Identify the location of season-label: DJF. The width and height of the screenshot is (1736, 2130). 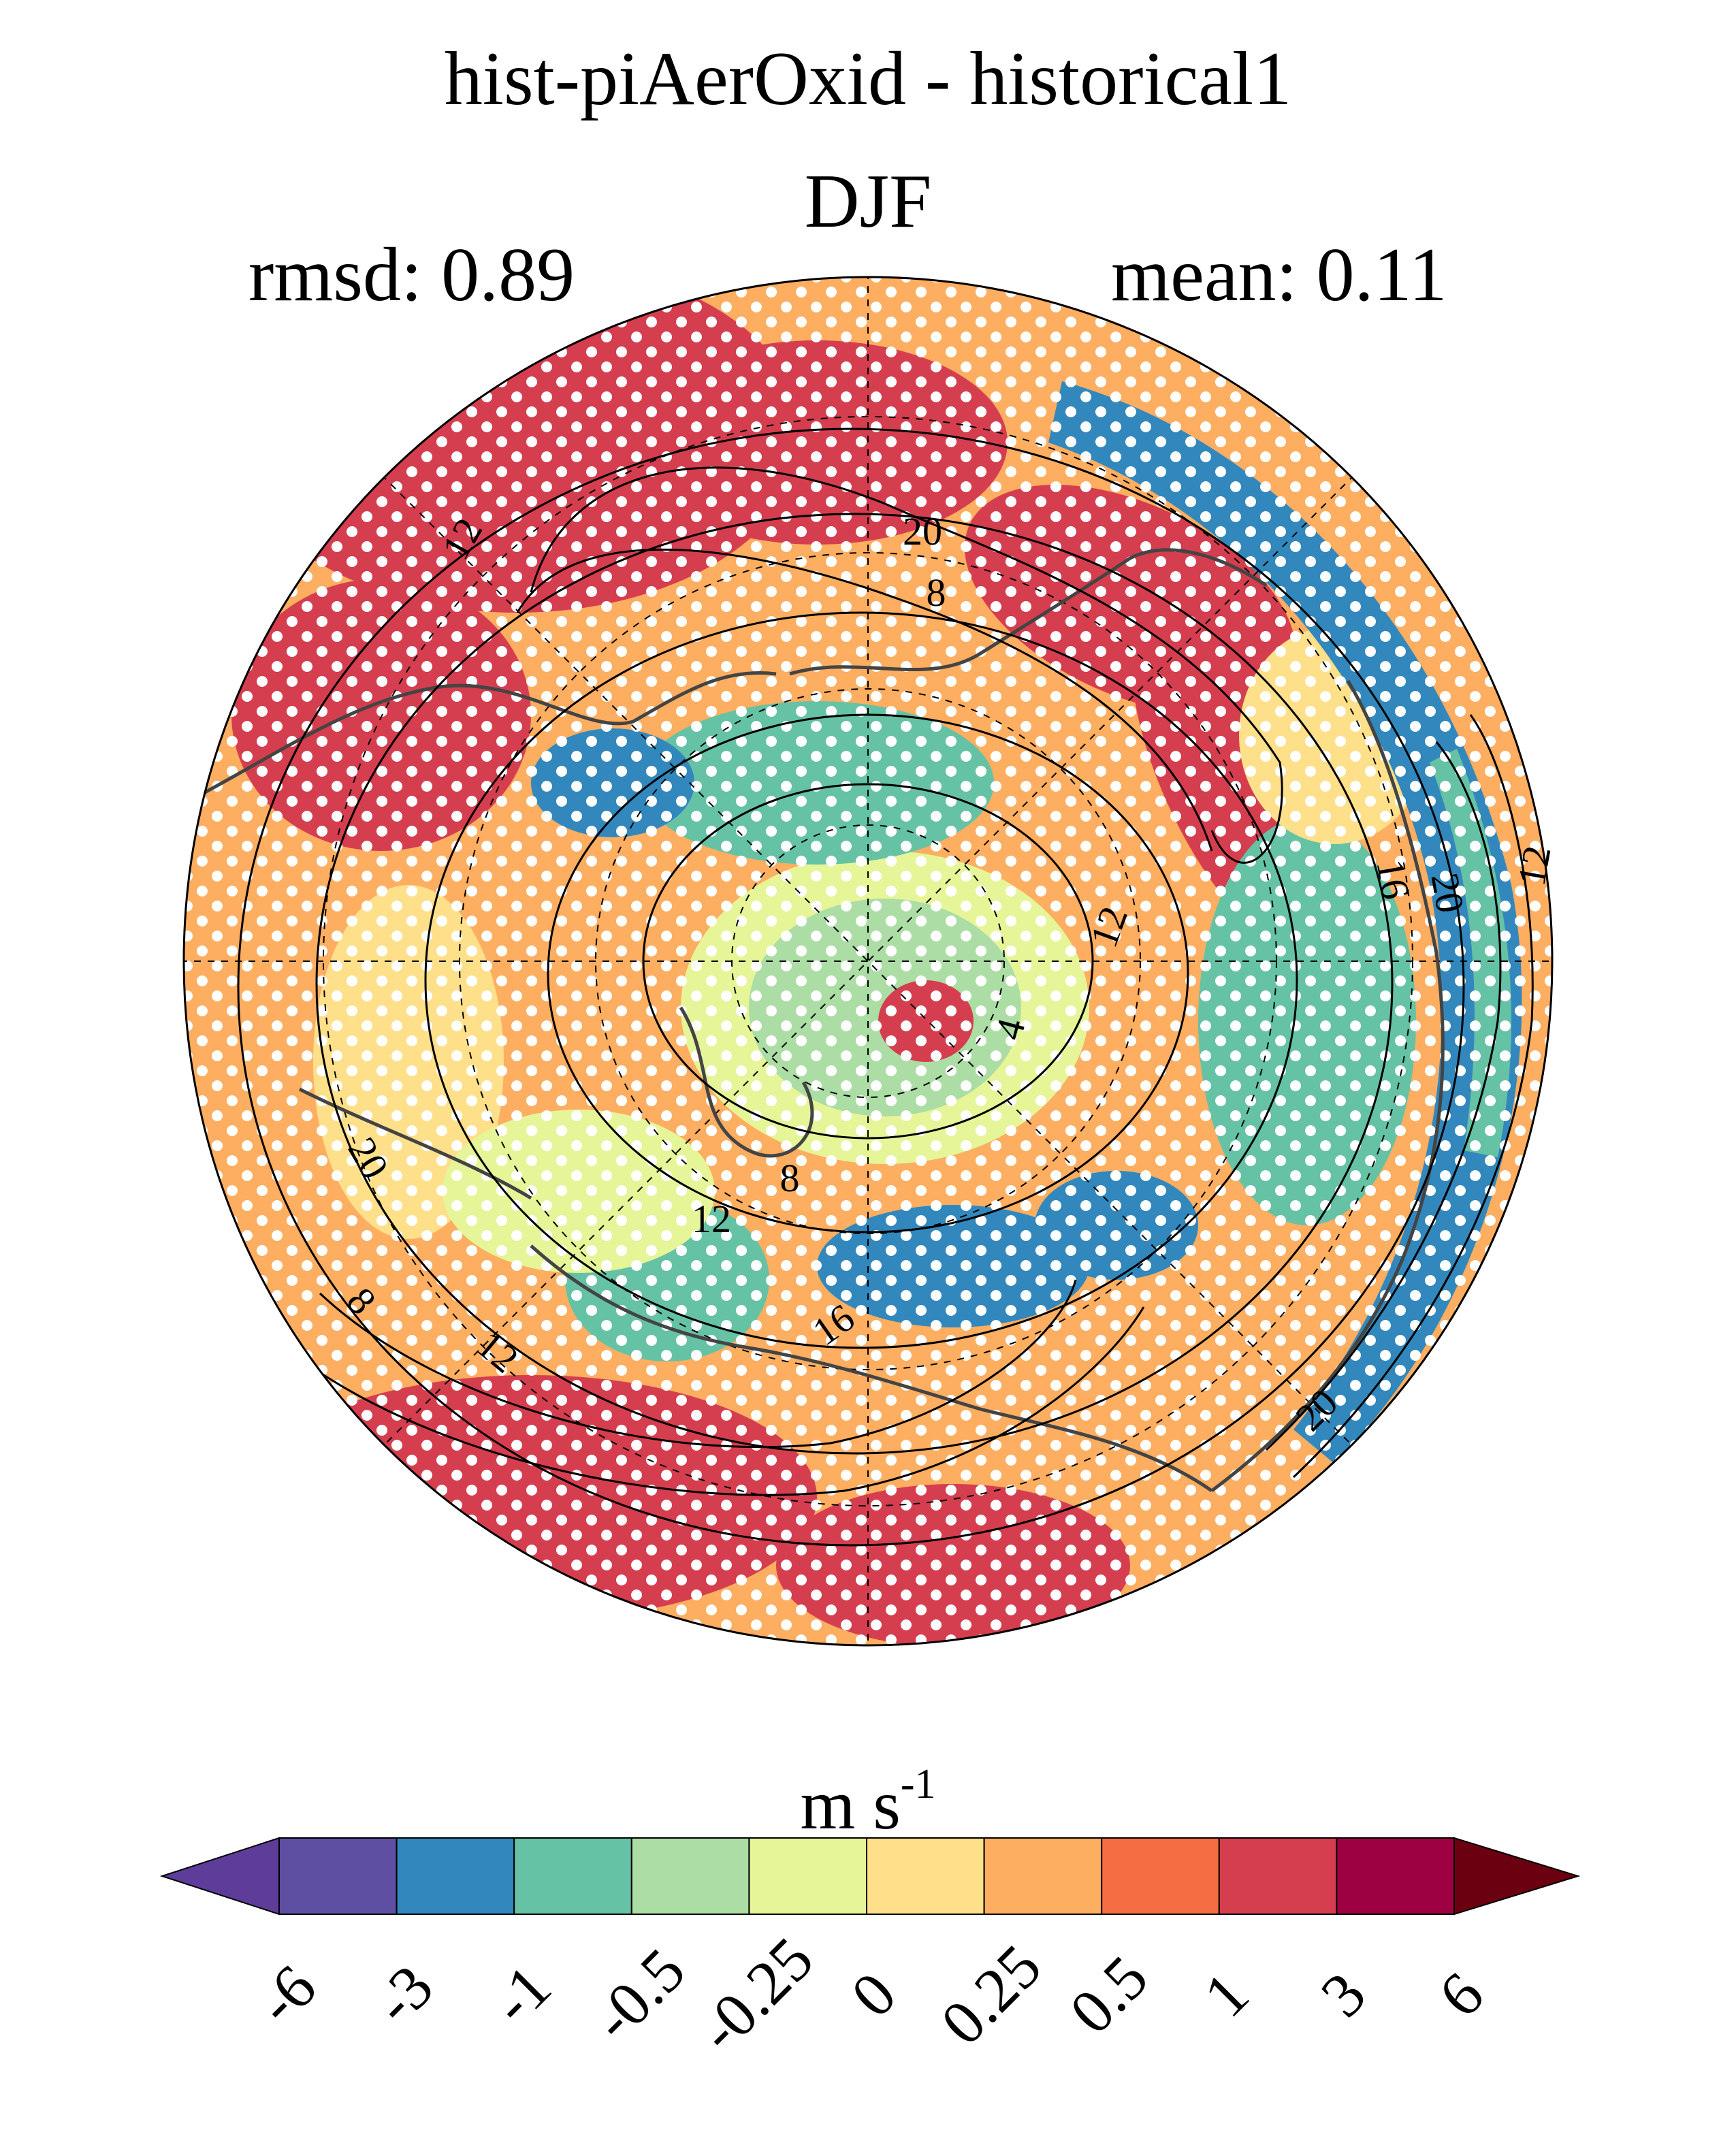
(868, 201).